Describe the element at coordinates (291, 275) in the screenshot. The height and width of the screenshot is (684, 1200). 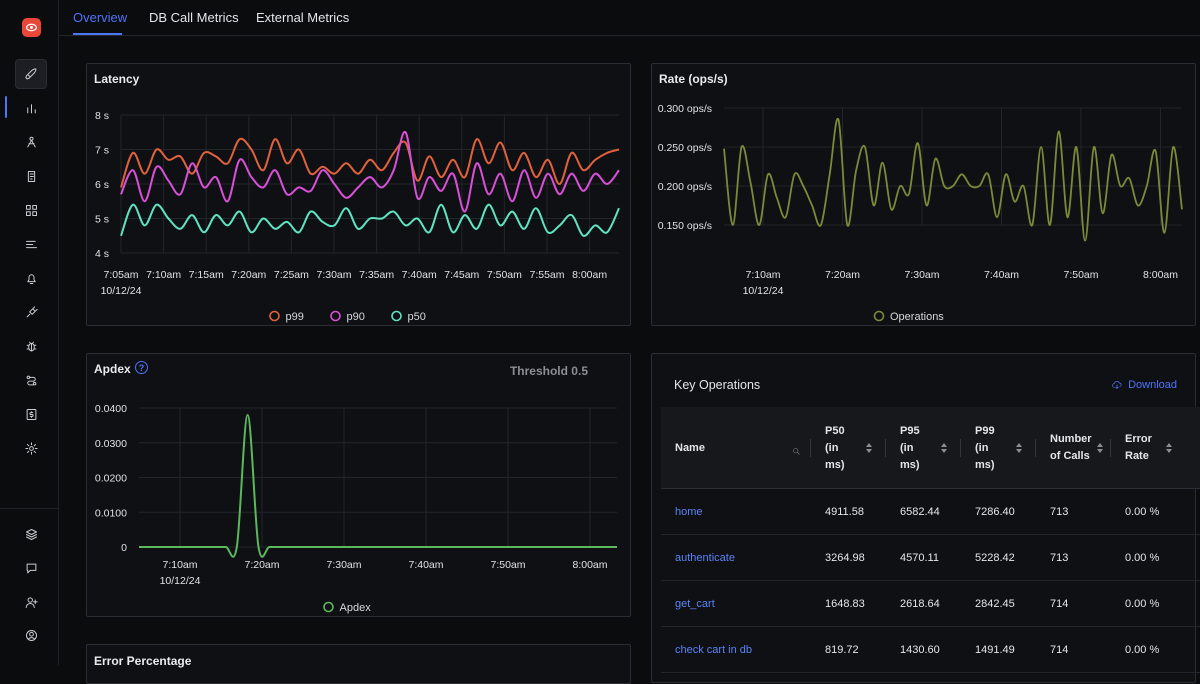
I see `x-tick-label: 7:25am` at that location.